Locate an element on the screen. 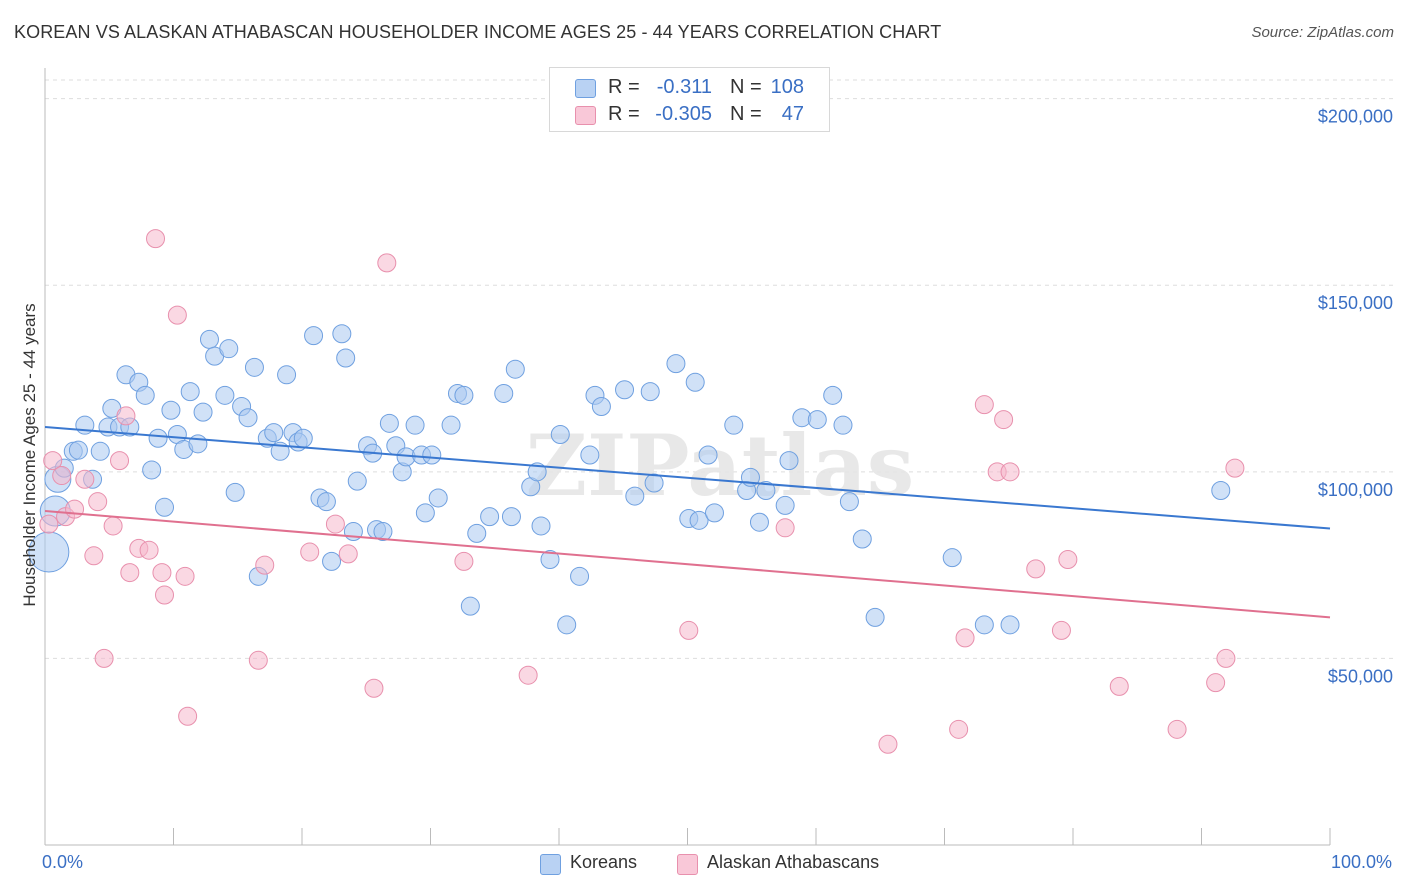 Image resolution: width=1406 pixels, height=892 pixels. legend-label-koreans: Koreans is located at coordinates (604, 862).